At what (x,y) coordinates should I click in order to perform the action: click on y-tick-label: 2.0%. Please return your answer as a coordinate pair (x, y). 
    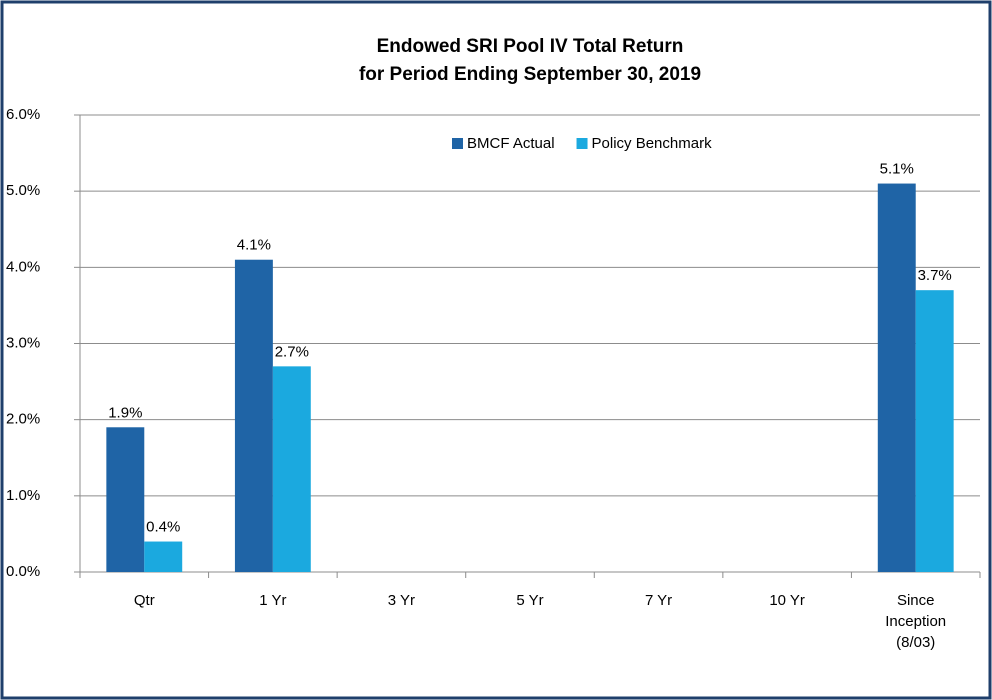
    Looking at the image, I should click on (23, 419).